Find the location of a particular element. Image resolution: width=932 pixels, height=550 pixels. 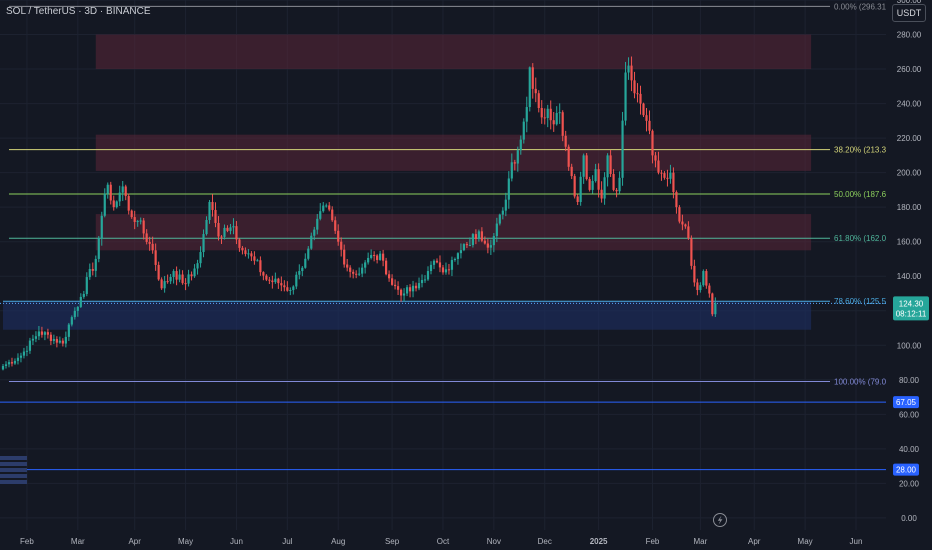

fib-label: 78.60% (125.51) is located at coordinates (863, 301).